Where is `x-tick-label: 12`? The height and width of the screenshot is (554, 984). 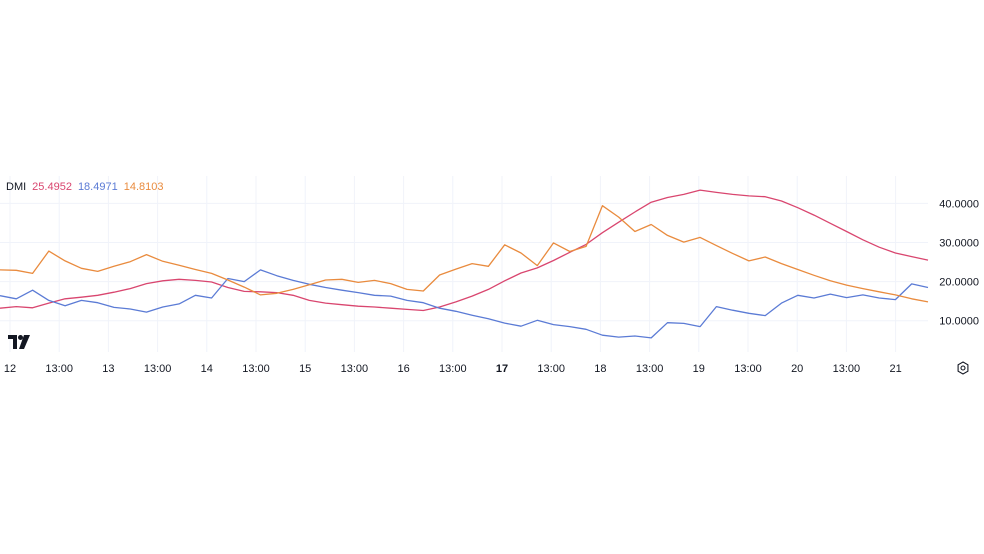 x-tick-label: 12 is located at coordinates (10, 369).